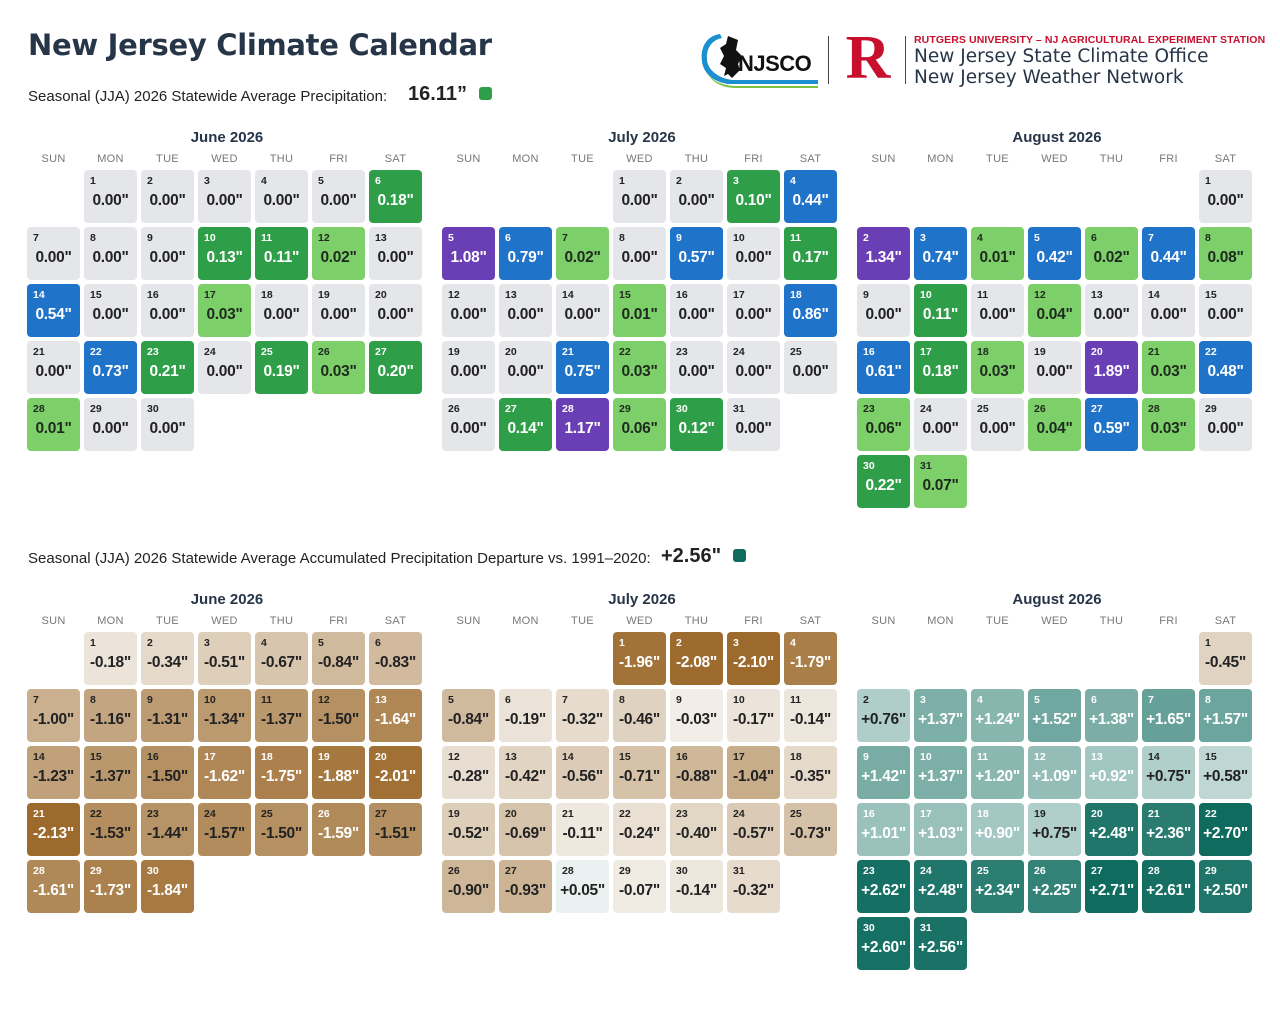  What do you see at coordinates (940, 424) in the screenshot?
I see `precip-day-cell: 24 0.00"` at bounding box center [940, 424].